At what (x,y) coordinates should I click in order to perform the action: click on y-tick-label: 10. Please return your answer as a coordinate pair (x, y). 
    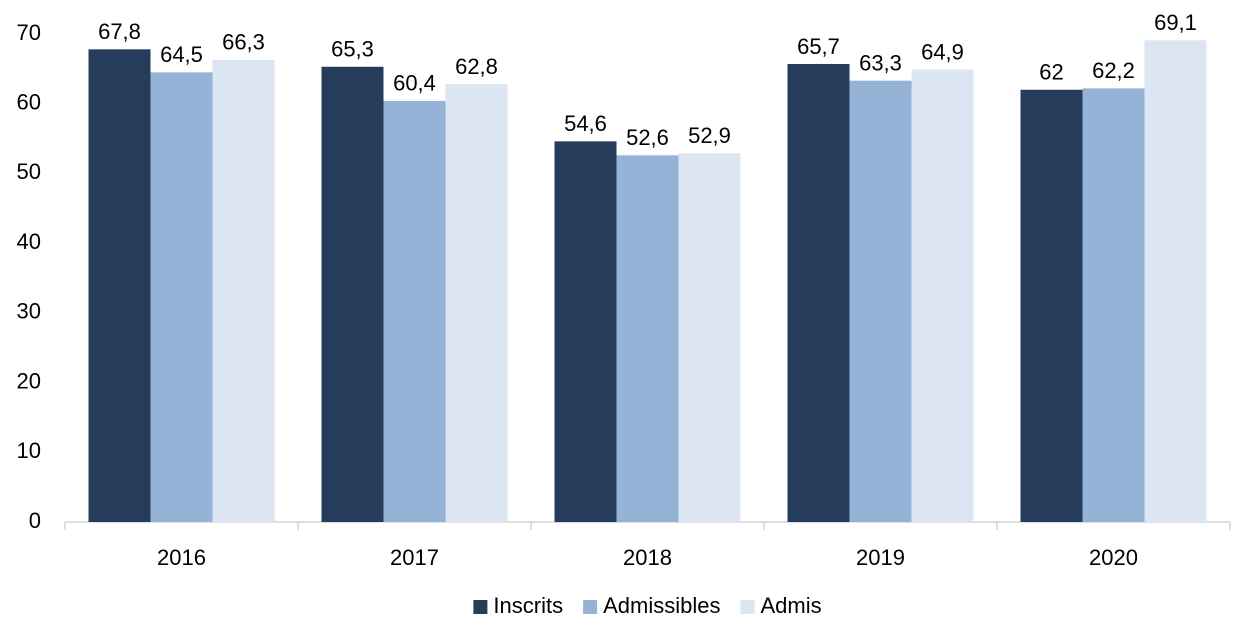
    Looking at the image, I should click on (29, 450).